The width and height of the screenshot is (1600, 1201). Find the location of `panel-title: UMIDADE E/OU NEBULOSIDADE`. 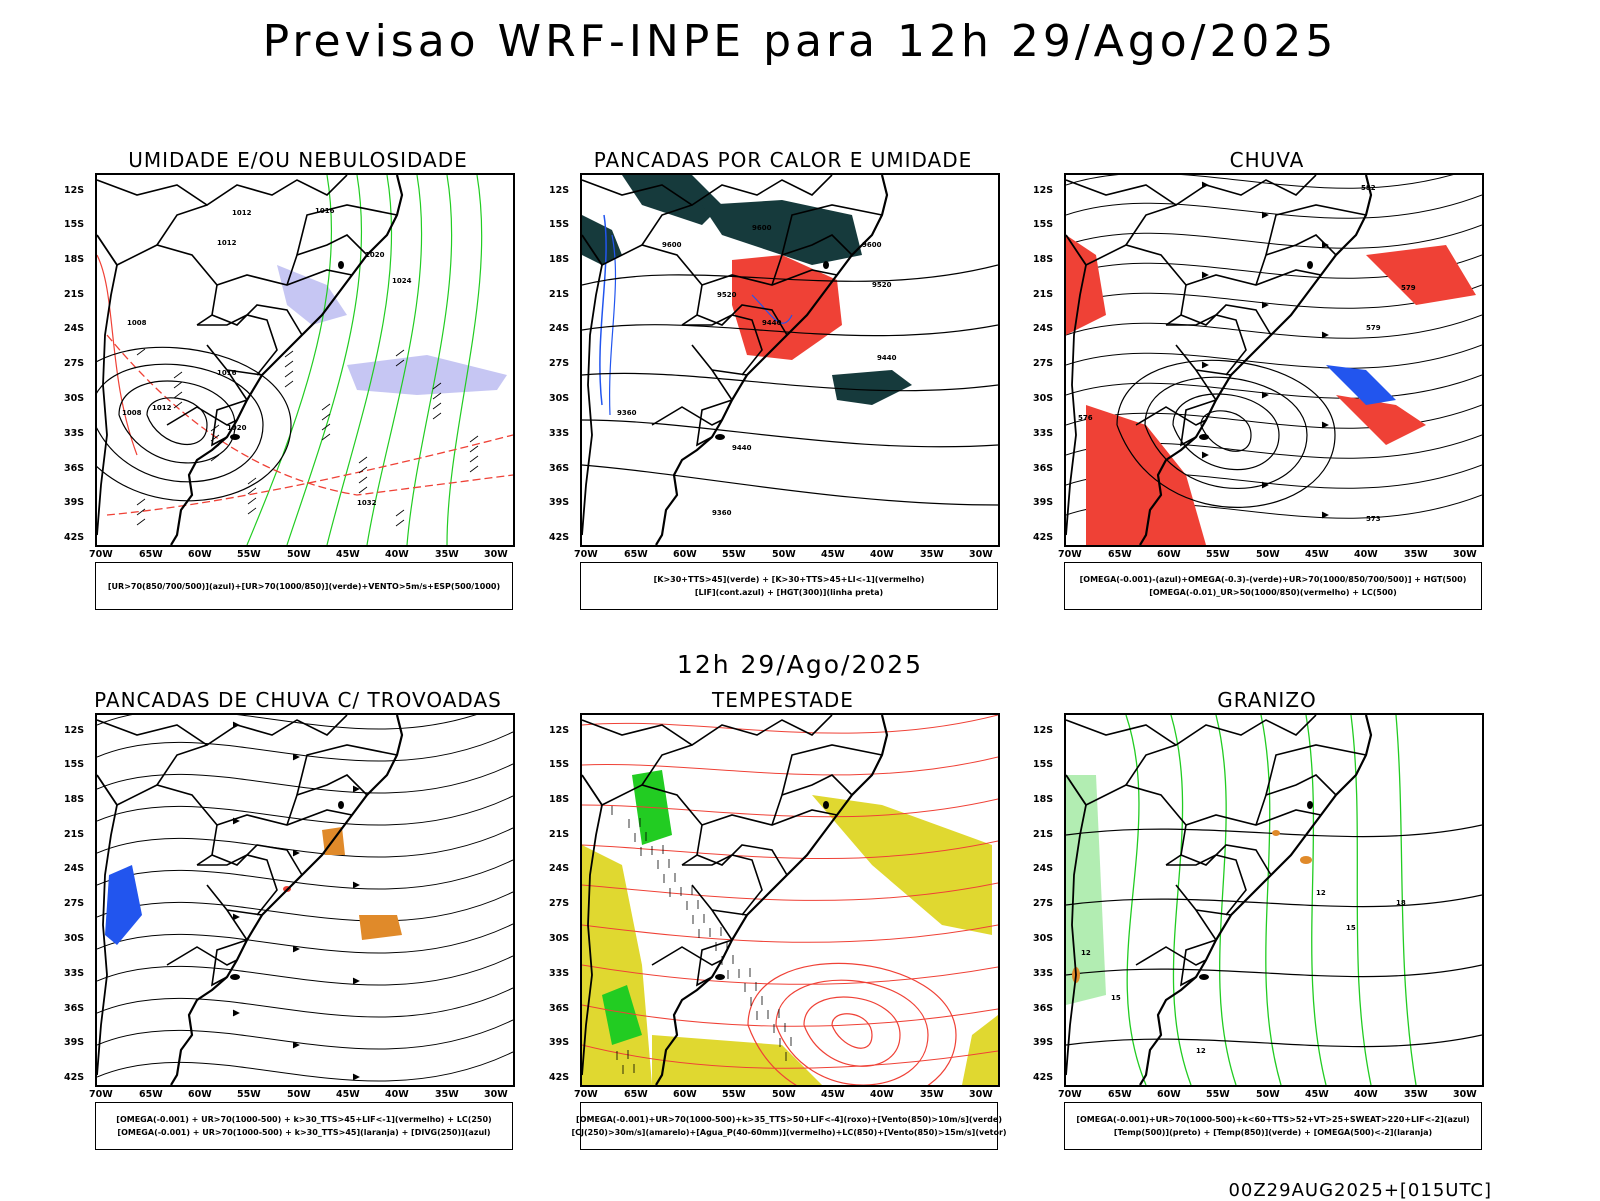

panel-title: UMIDADE E/OU NEBULOSIDADE is located at coordinates (298, 160).